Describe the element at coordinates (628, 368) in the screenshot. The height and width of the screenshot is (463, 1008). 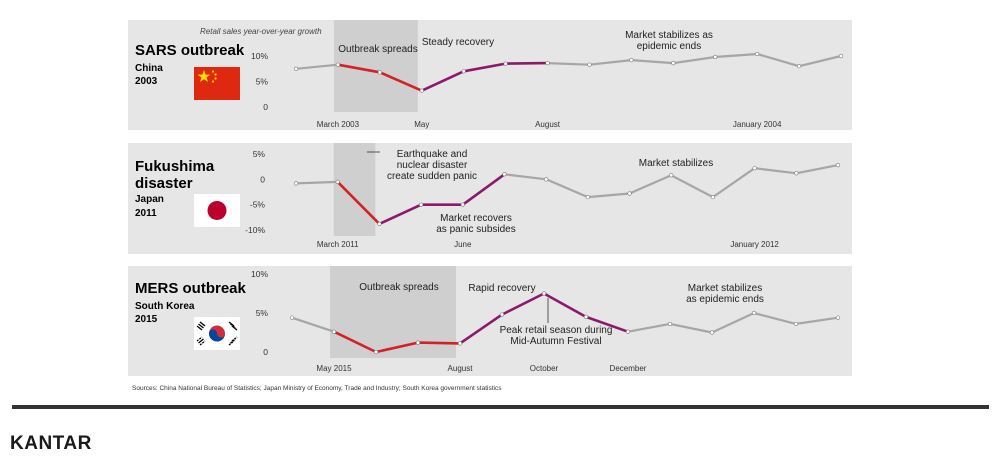
I see `x-tick-label: December` at that location.